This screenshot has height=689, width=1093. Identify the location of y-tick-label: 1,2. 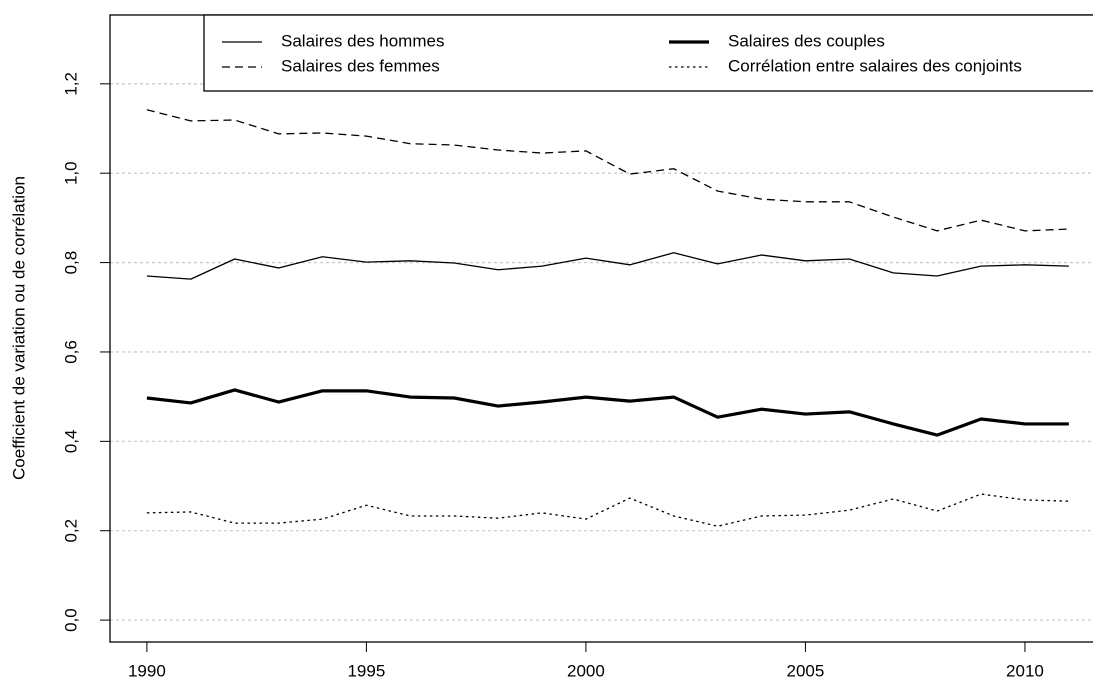
(70, 84).